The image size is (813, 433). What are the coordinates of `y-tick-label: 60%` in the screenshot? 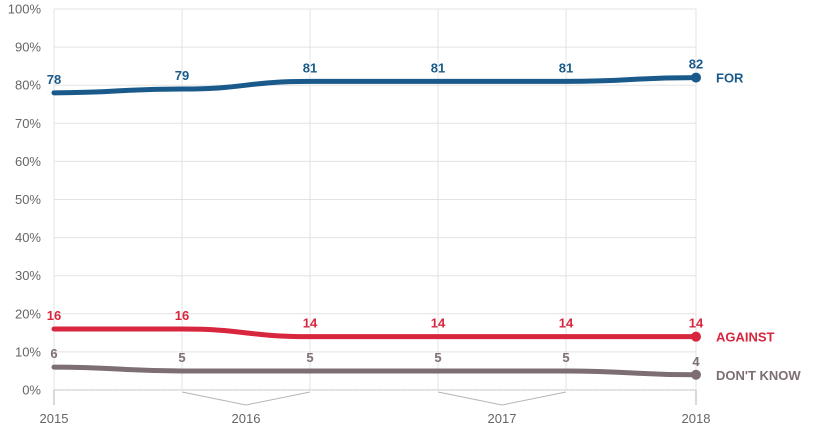 It's located at (28, 161).